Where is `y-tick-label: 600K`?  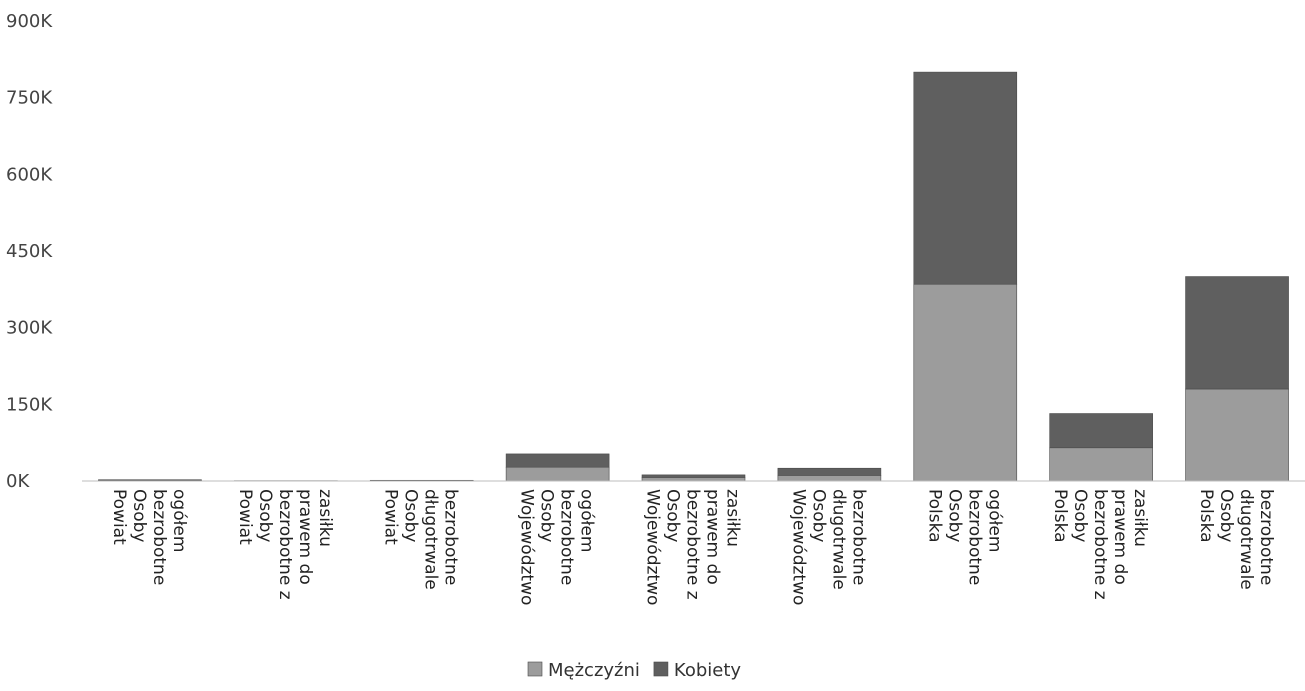 y-tick-label: 600K is located at coordinates (29, 174).